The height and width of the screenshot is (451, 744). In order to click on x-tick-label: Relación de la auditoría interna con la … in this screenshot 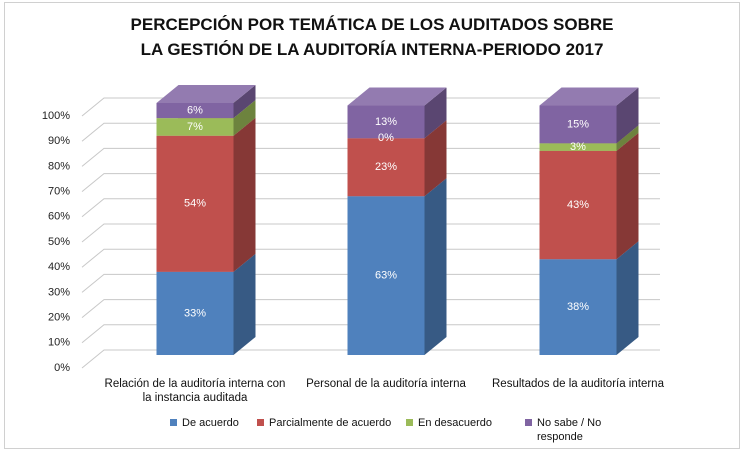, I will do `click(195, 391)`.